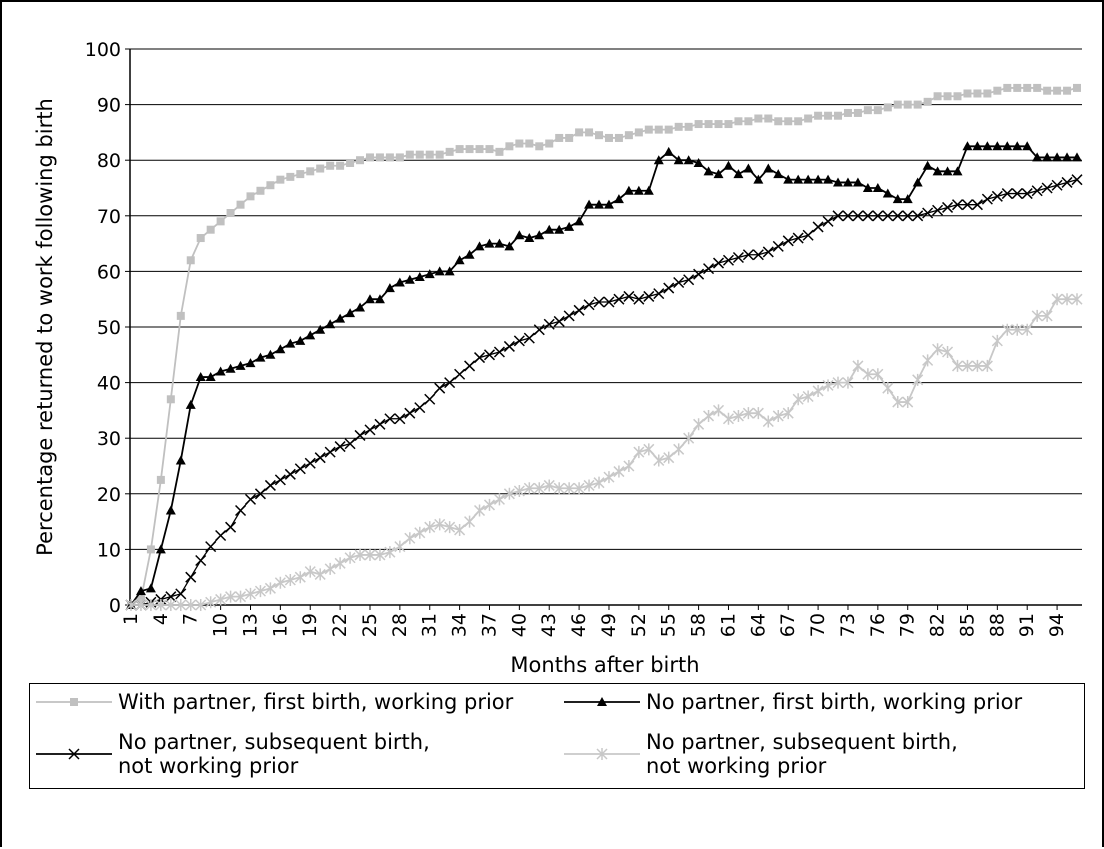 This screenshot has width=1104, height=849. I want to click on y-tick-label: 40, so click(109, 384).